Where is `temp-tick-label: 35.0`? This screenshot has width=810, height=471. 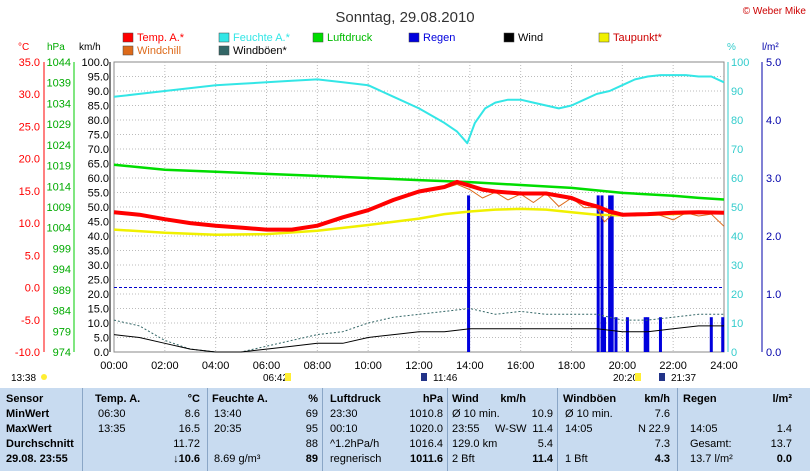
temp-tick-label: 35.0 is located at coordinates (29, 63).